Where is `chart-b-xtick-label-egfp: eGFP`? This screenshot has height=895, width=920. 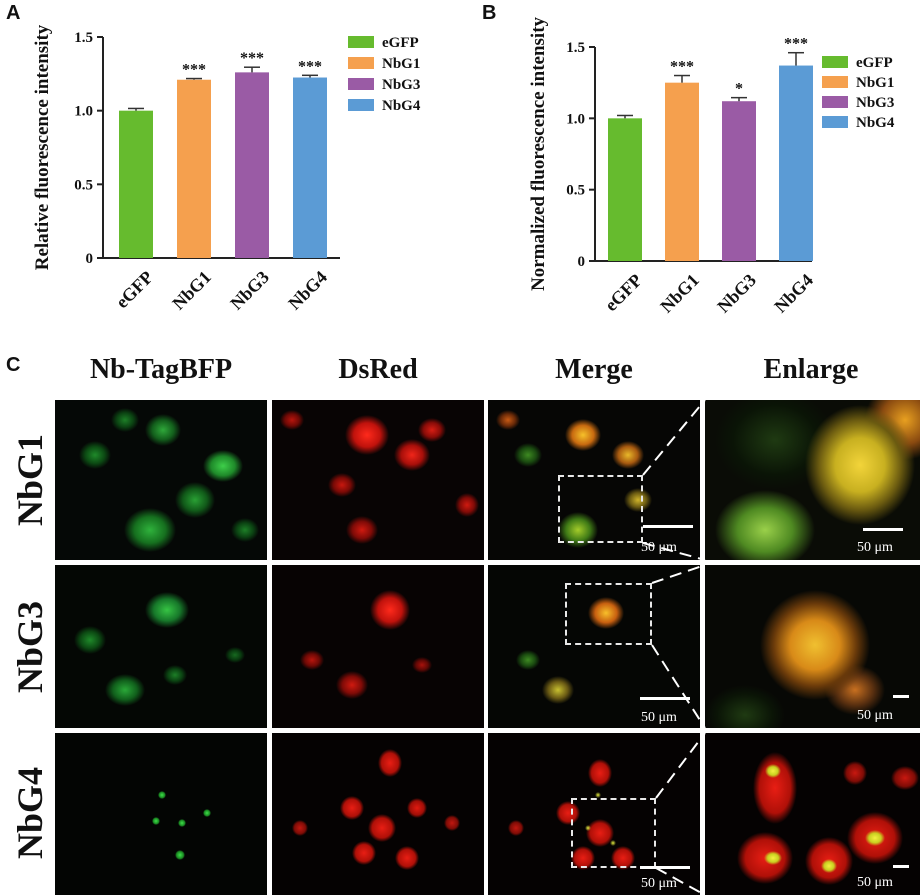 chart-b-xtick-label-egfp: eGFP is located at coordinates (623, 292).